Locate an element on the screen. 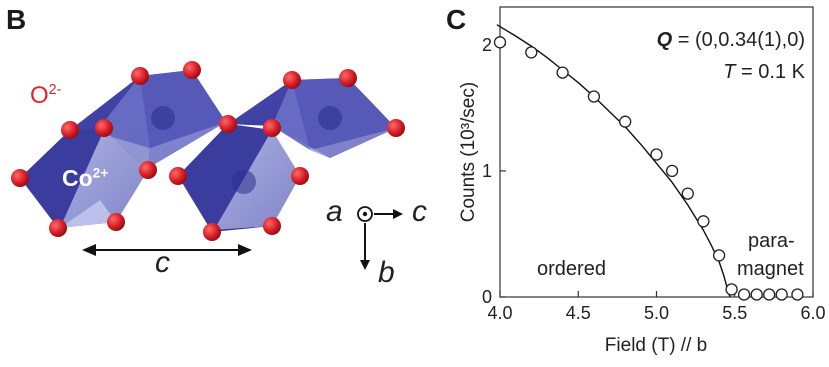  c-length-label: c is located at coordinates (162, 262).